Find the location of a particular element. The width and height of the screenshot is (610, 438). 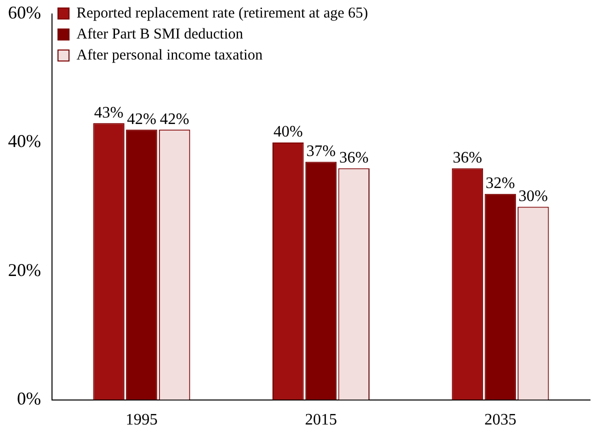

y-tick-label: 0% is located at coordinates (28, 398).